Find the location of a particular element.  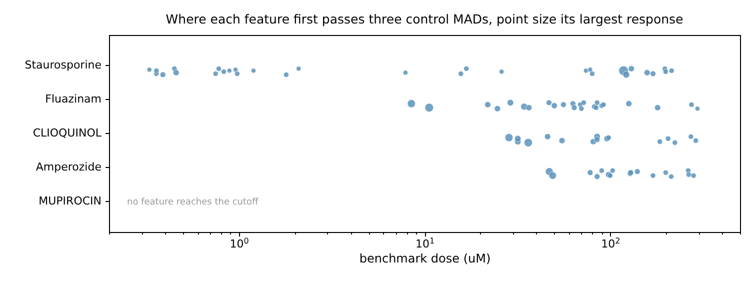

annotation: no feature reaches the cutoff is located at coordinates (193, 202).